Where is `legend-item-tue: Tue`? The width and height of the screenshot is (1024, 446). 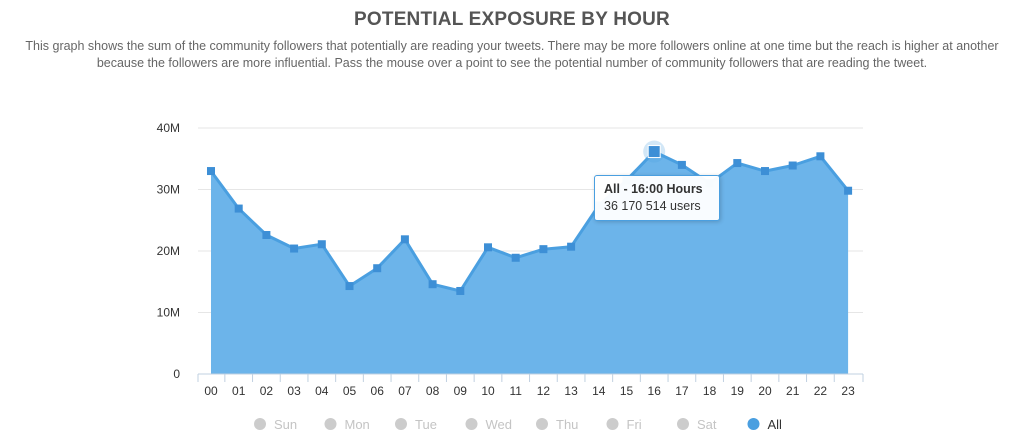 legend-item-tue: Tue is located at coordinates (416, 424).